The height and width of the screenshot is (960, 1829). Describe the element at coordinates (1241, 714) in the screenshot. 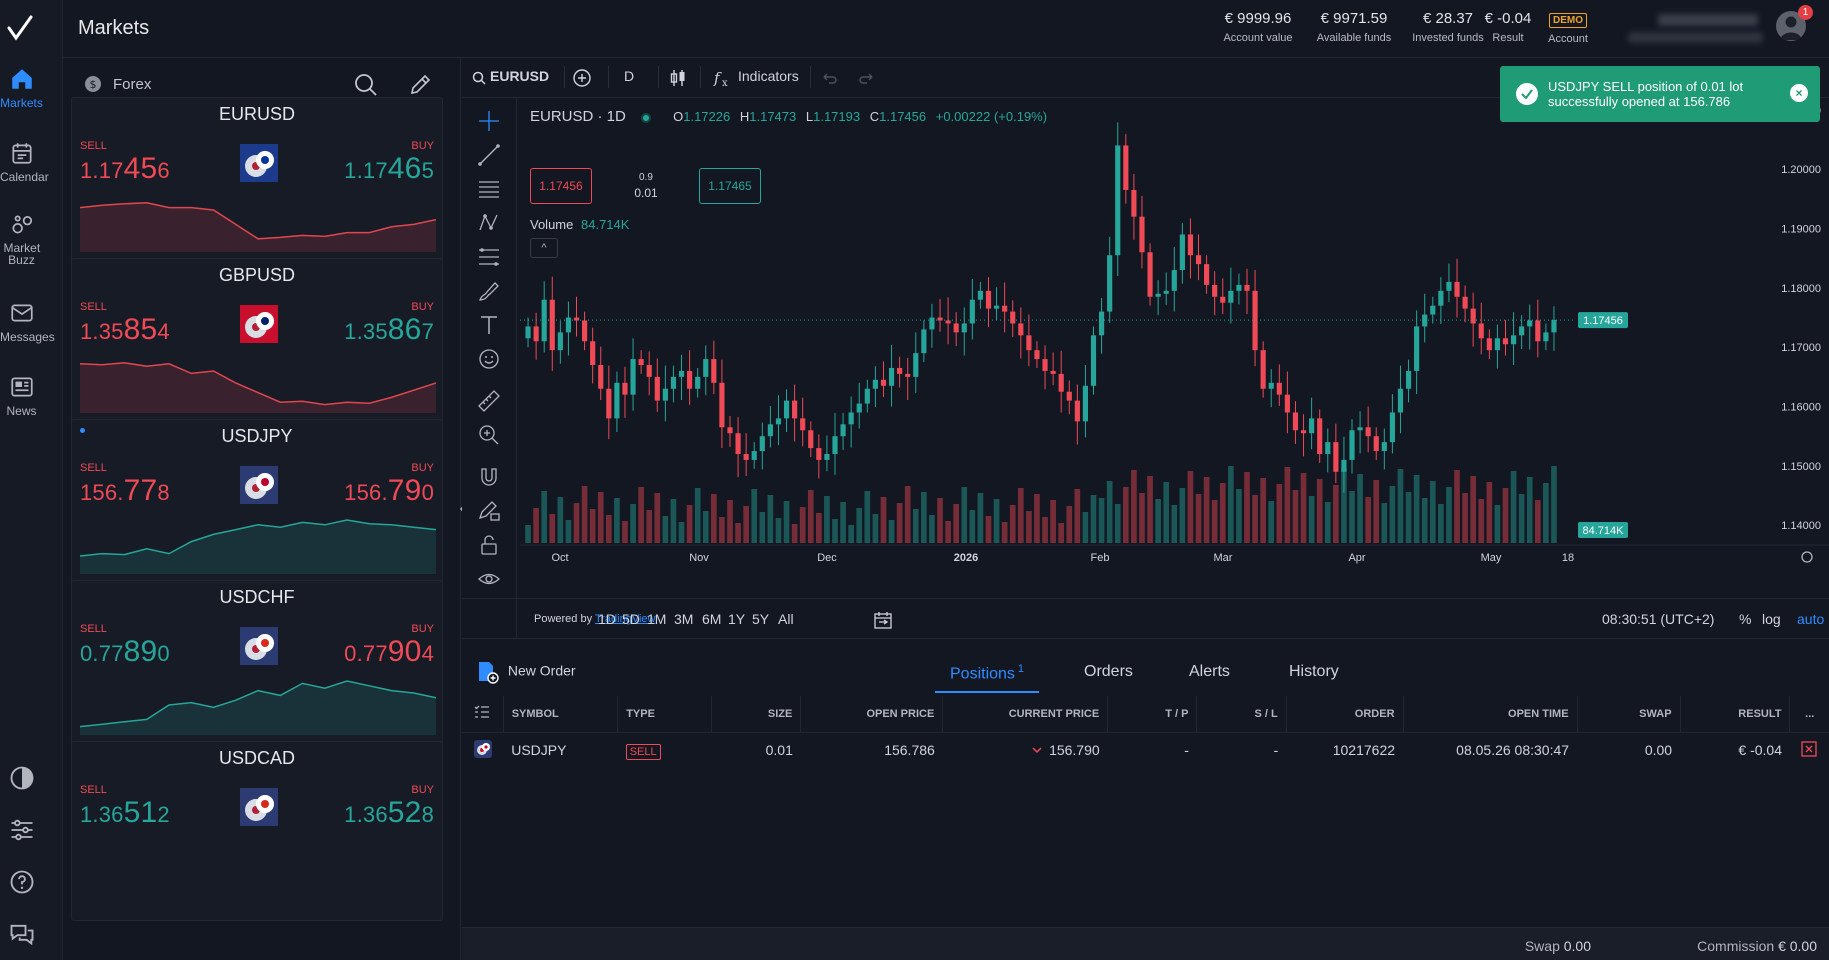

I see `col-sl: S / L` at that location.